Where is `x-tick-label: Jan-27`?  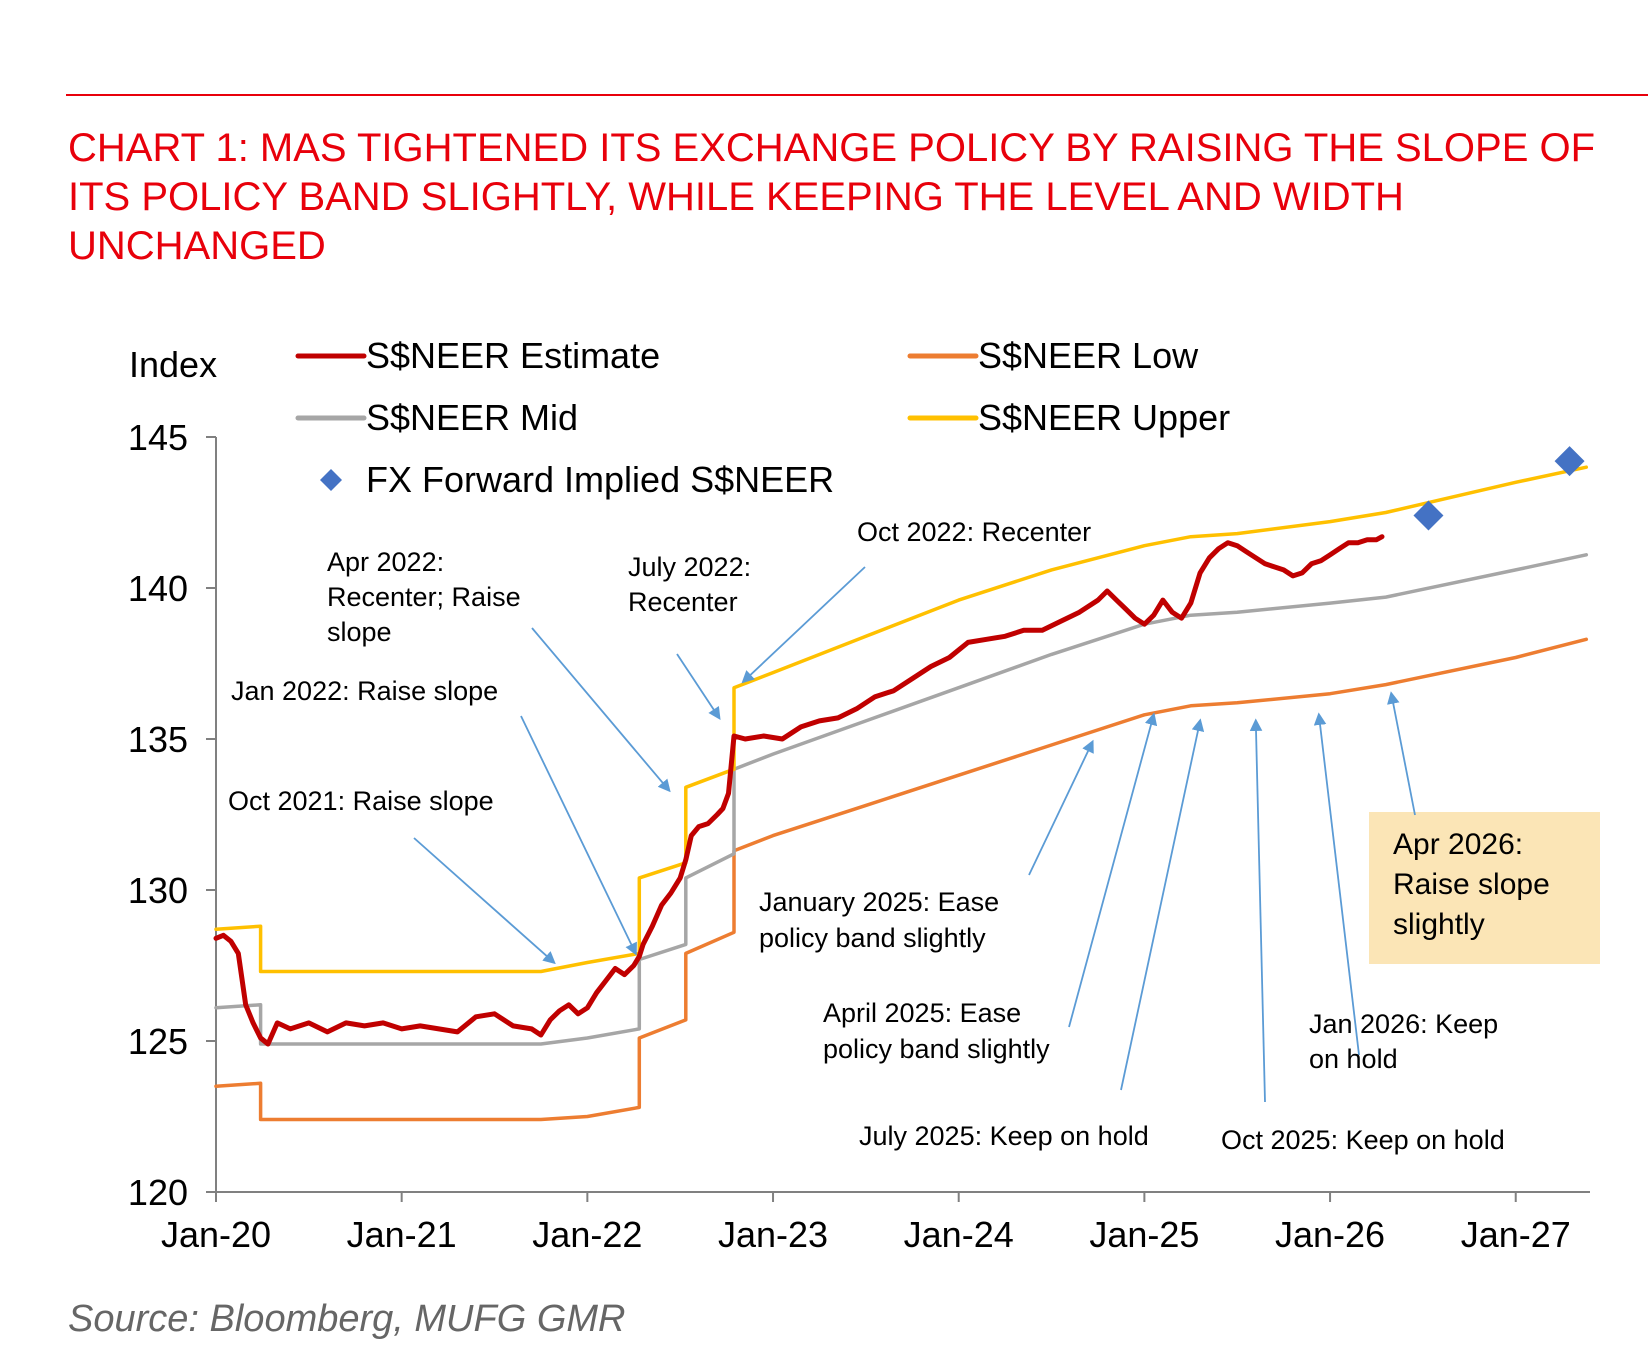
x-tick-label: Jan-27 is located at coordinates (1516, 1234).